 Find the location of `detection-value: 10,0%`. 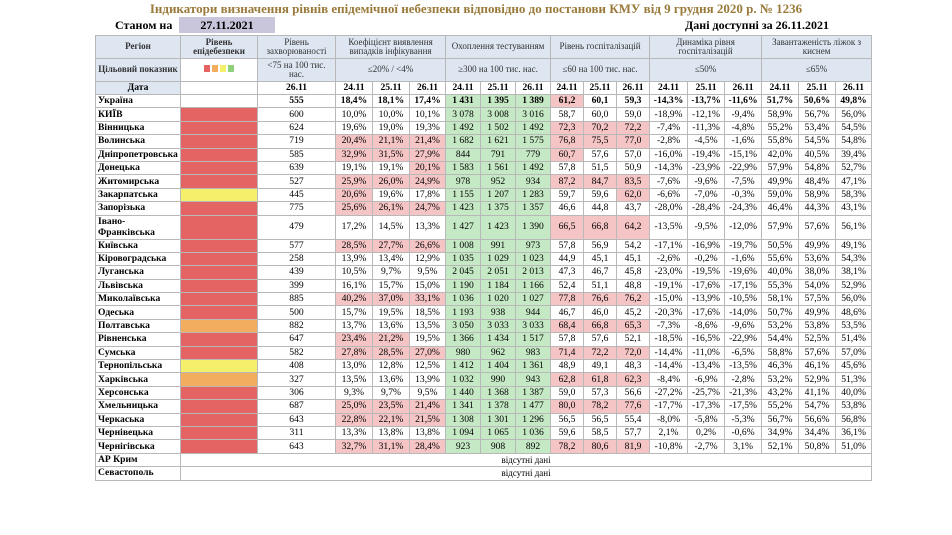

detection-value: 10,0% is located at coordinates (391, 114).